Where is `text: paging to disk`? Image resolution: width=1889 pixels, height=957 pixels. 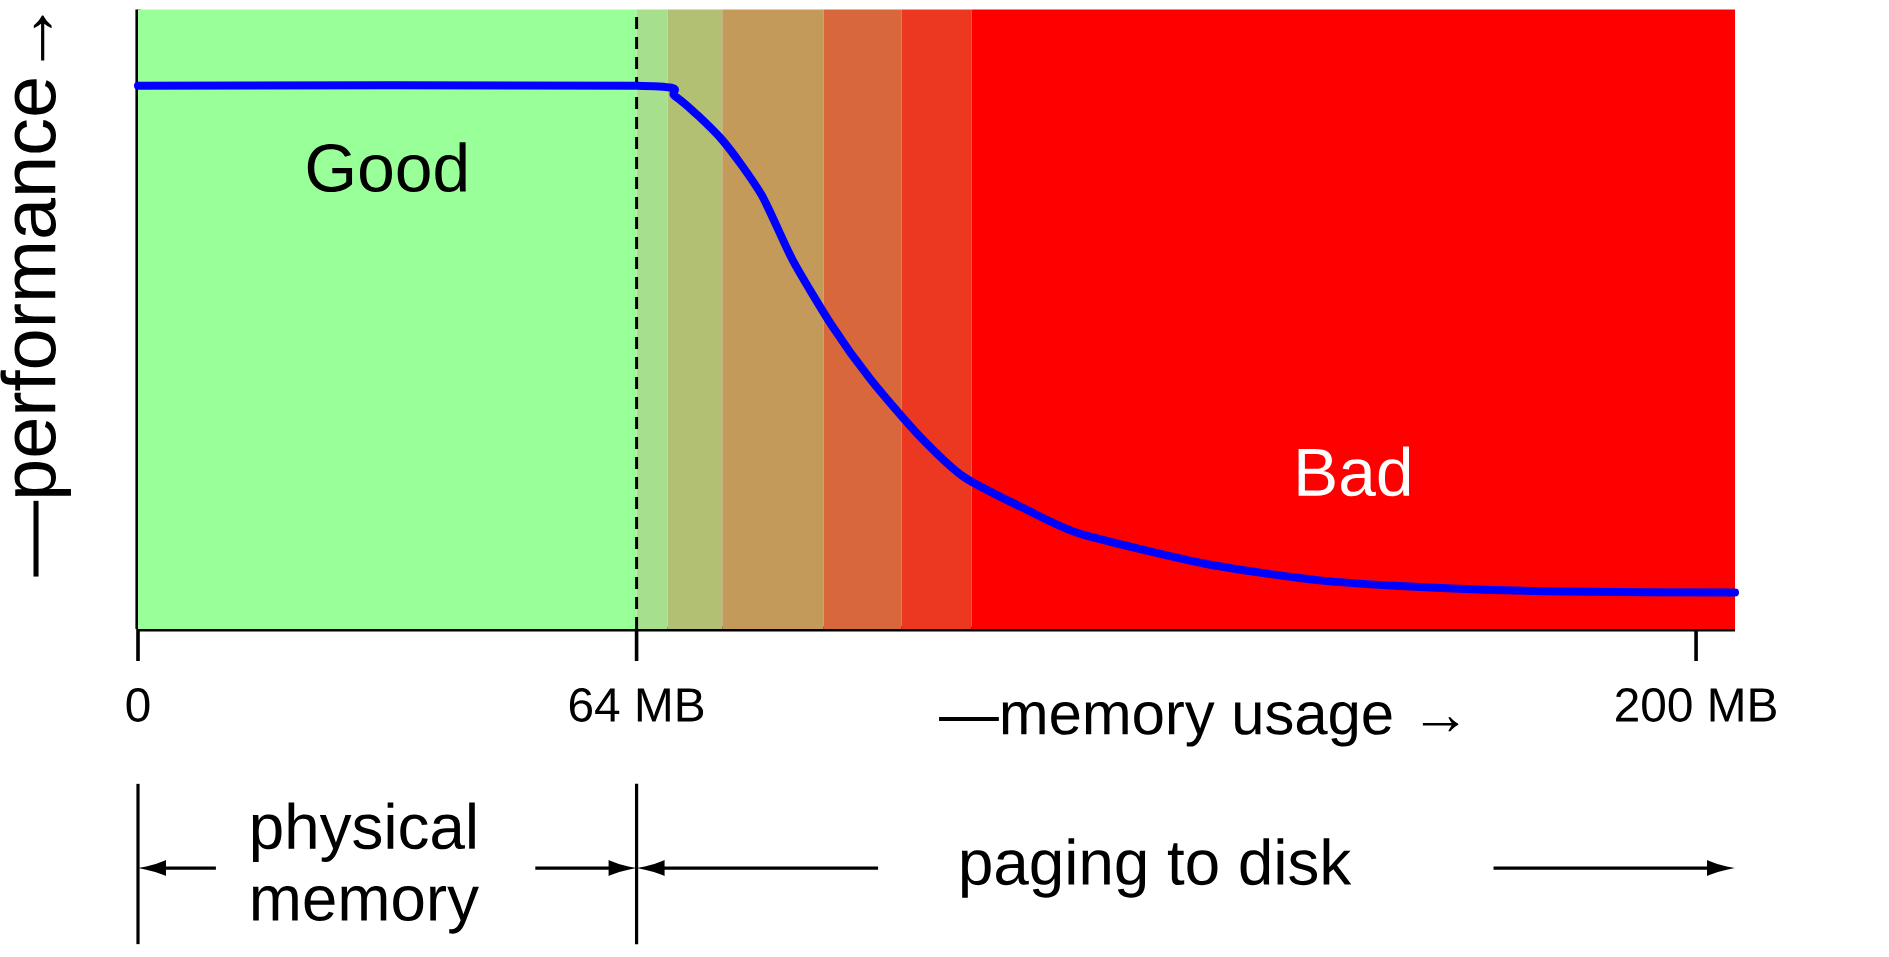 text: paging to disk is located at coordinates (1157, 868).